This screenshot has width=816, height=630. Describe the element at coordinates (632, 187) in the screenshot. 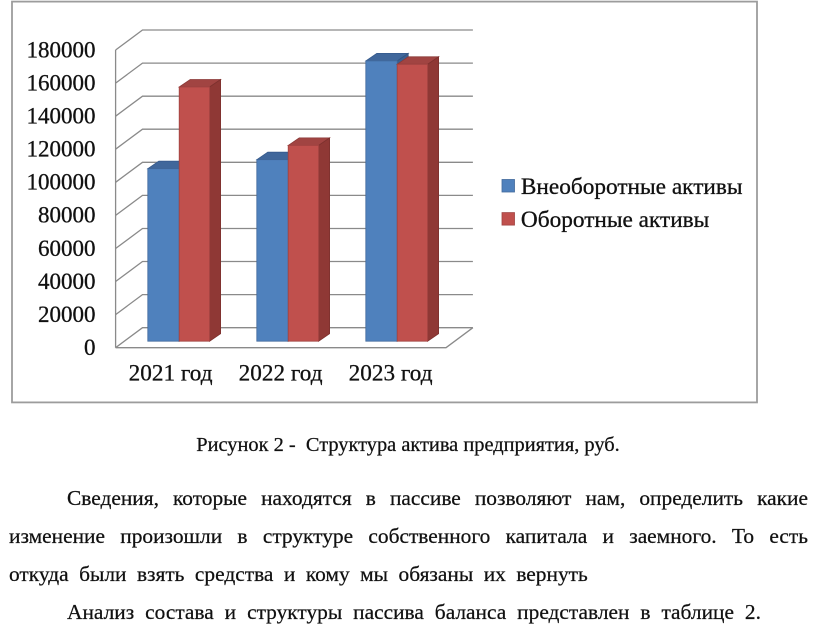

I see `svg-text: Внеоборотные активы` at that location.